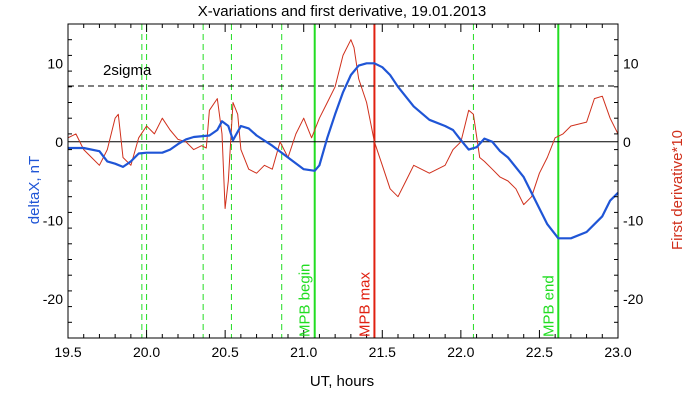  I want to click on event-marker-label: MPB end, so click(548, 306).